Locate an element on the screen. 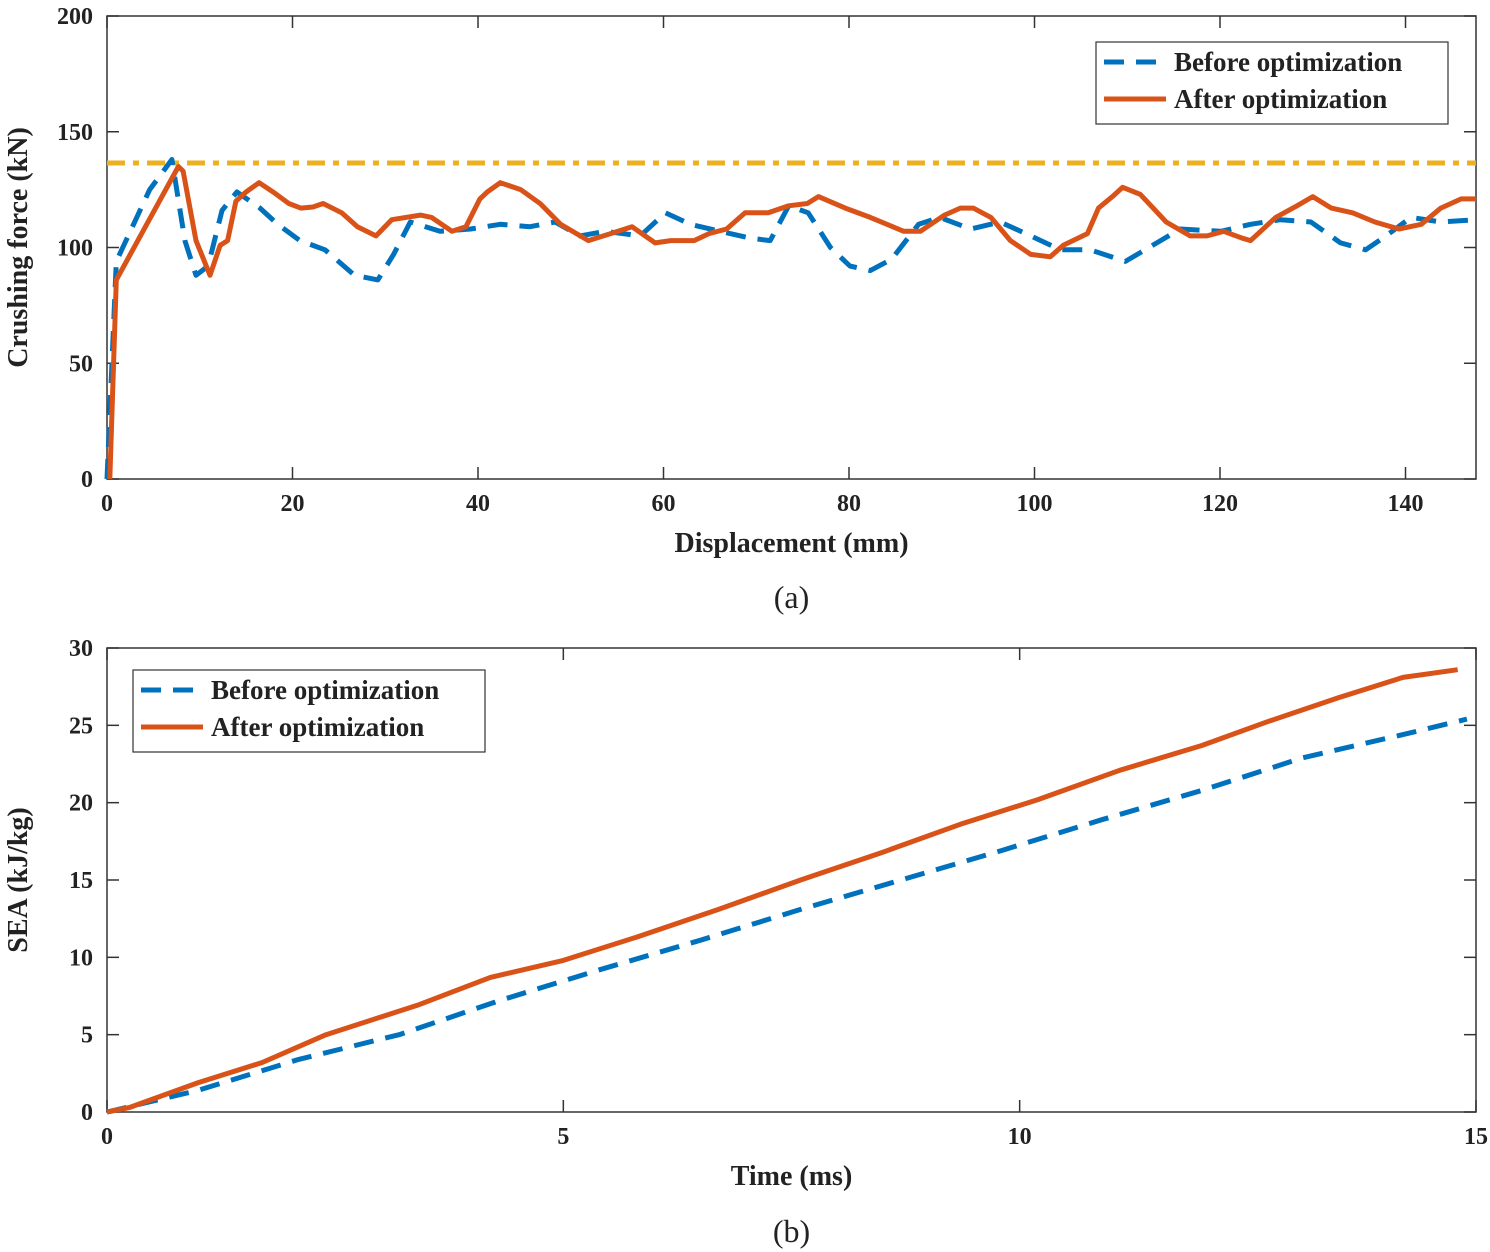  x-tick-label: 40 is located at coordinates (478, 504).